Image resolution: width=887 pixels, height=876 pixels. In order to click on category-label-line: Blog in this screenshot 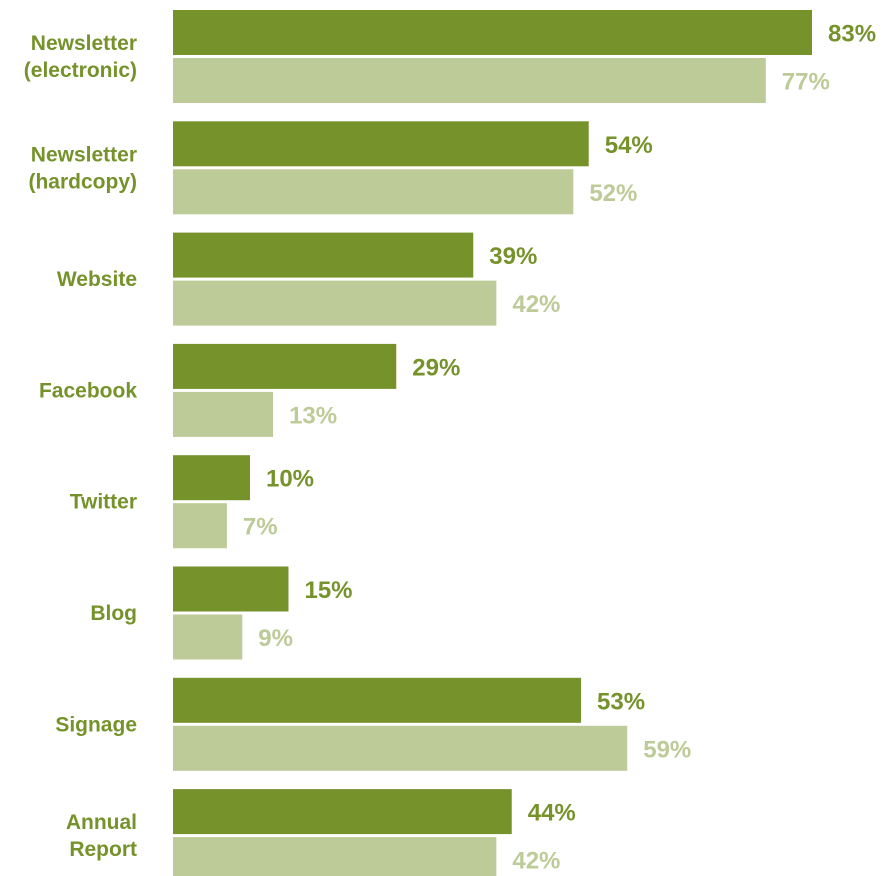, I will do `click(113, 613)`.